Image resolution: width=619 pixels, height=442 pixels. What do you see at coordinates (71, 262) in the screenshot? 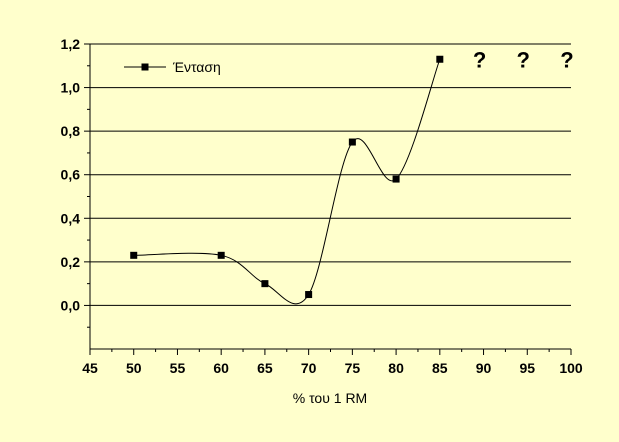
I see `y-tick-label: 0,2` at bounding box center [71, 262].